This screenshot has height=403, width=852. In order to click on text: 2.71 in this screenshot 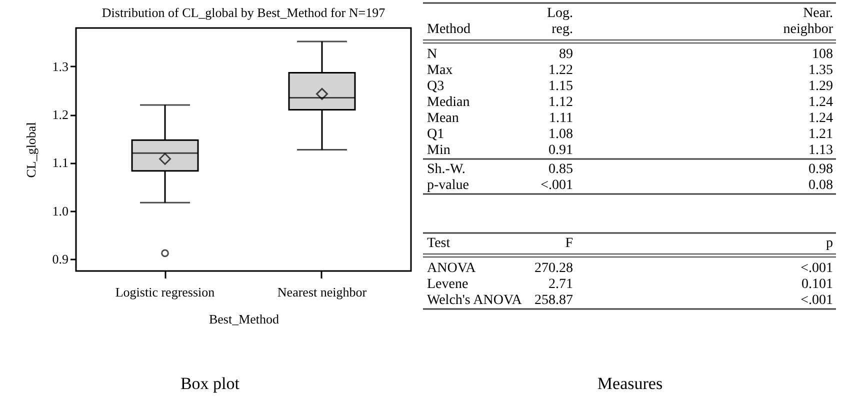, I will do `click(560, 284)`.